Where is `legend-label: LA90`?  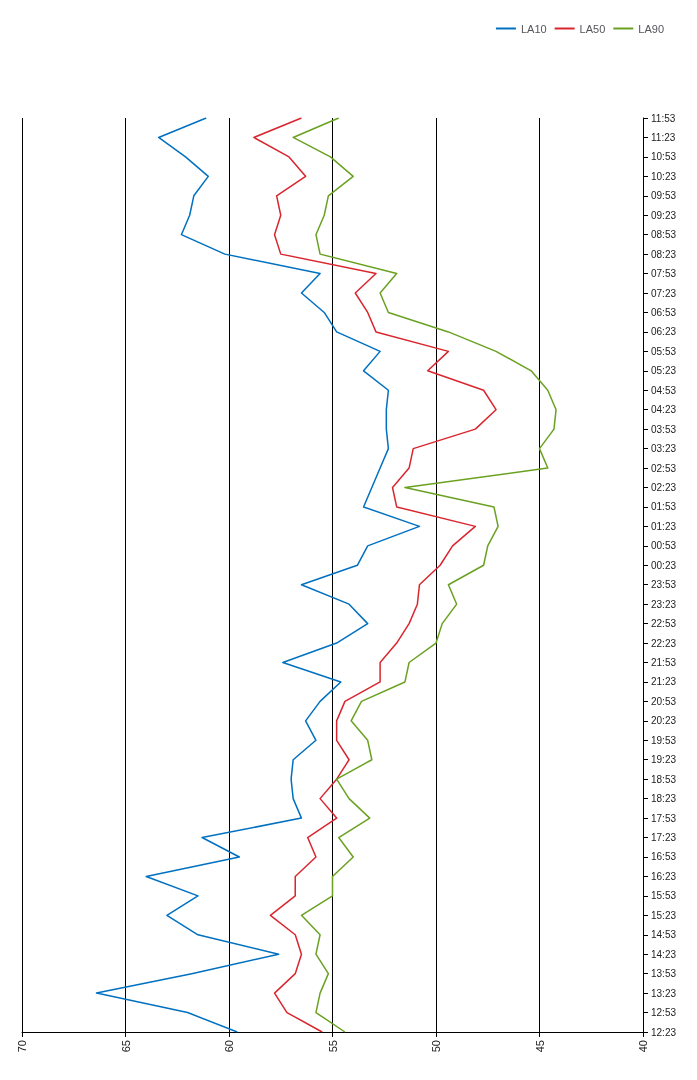 legend-label: LA90 is located at coordinates (651, 28).